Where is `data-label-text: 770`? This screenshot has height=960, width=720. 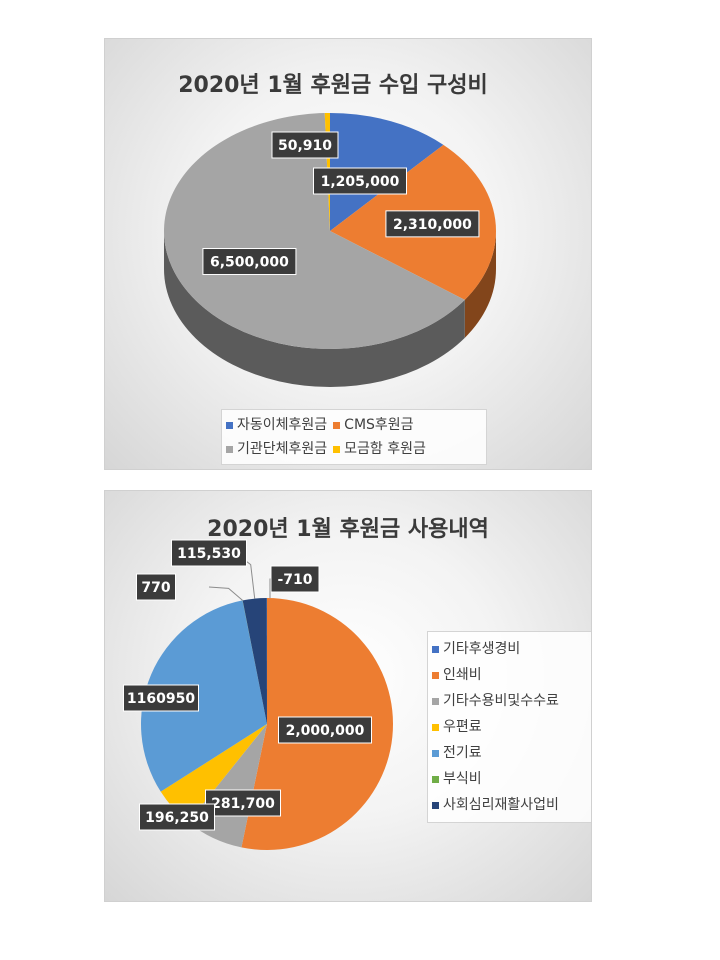 data-label-text: 770 is located at coordinates (155, 588).